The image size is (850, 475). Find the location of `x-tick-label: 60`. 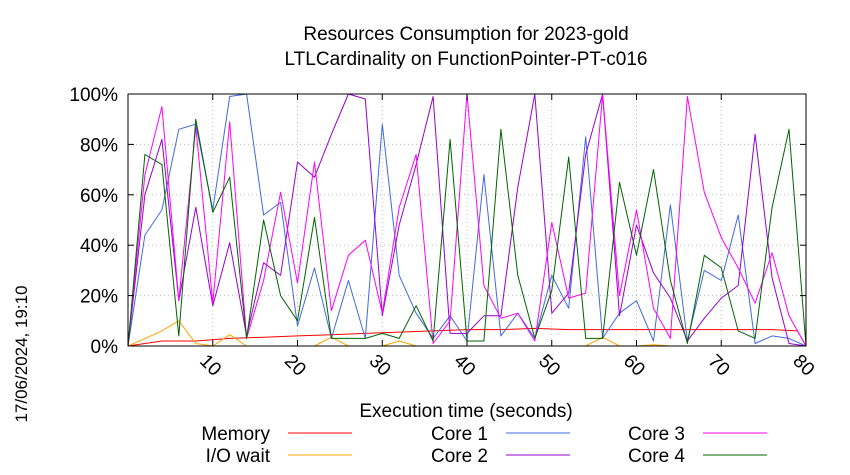

x-tick-label: 60 is located at coordinates (634, 366).